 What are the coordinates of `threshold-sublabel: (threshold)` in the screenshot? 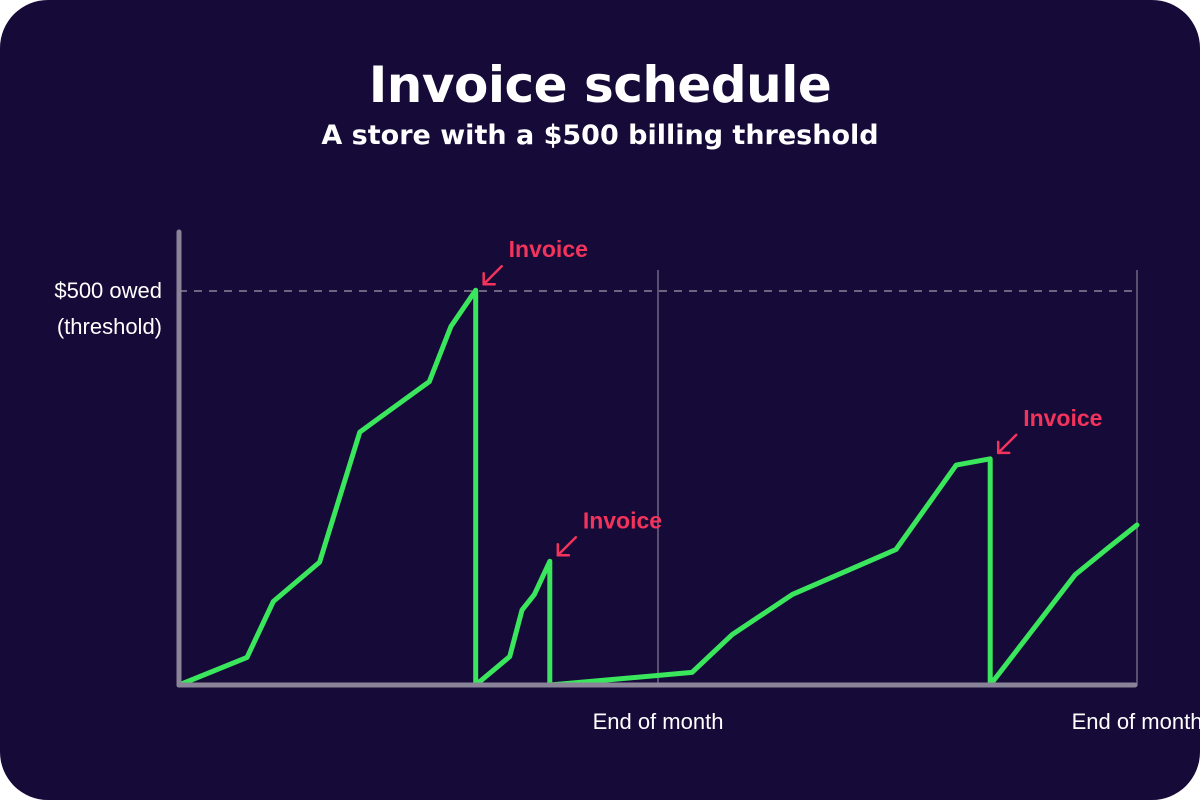 It's located at (109, 326).